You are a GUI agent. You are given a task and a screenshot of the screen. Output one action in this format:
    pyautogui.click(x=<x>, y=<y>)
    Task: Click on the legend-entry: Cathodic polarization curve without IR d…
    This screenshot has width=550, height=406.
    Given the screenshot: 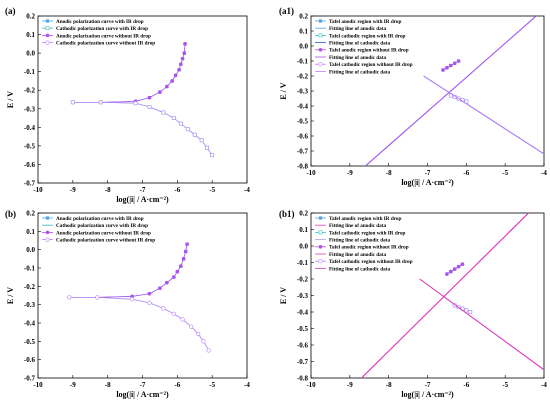 What is the action you would take?
    pyautogui.click(x=105, y=44)
    